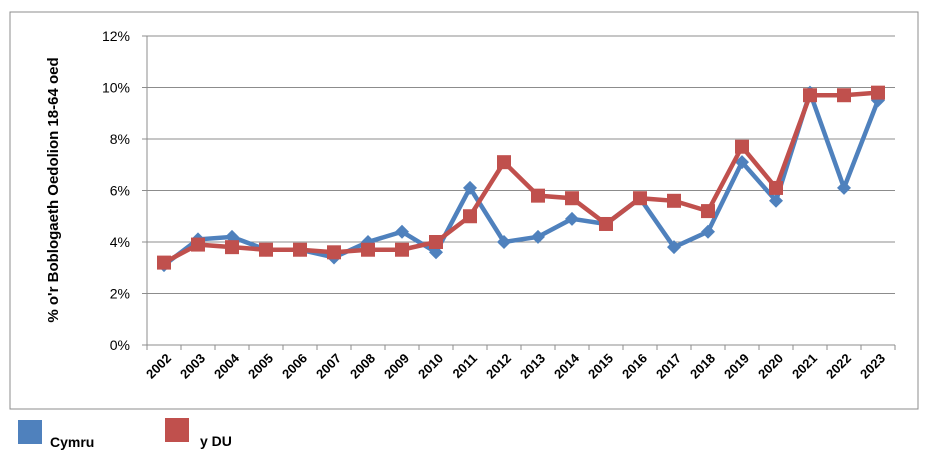 The image size is (939, 465). Describe the element at coordinates (120, 294) in the screenshot. I see `y-tick-label: 2%` at that location.